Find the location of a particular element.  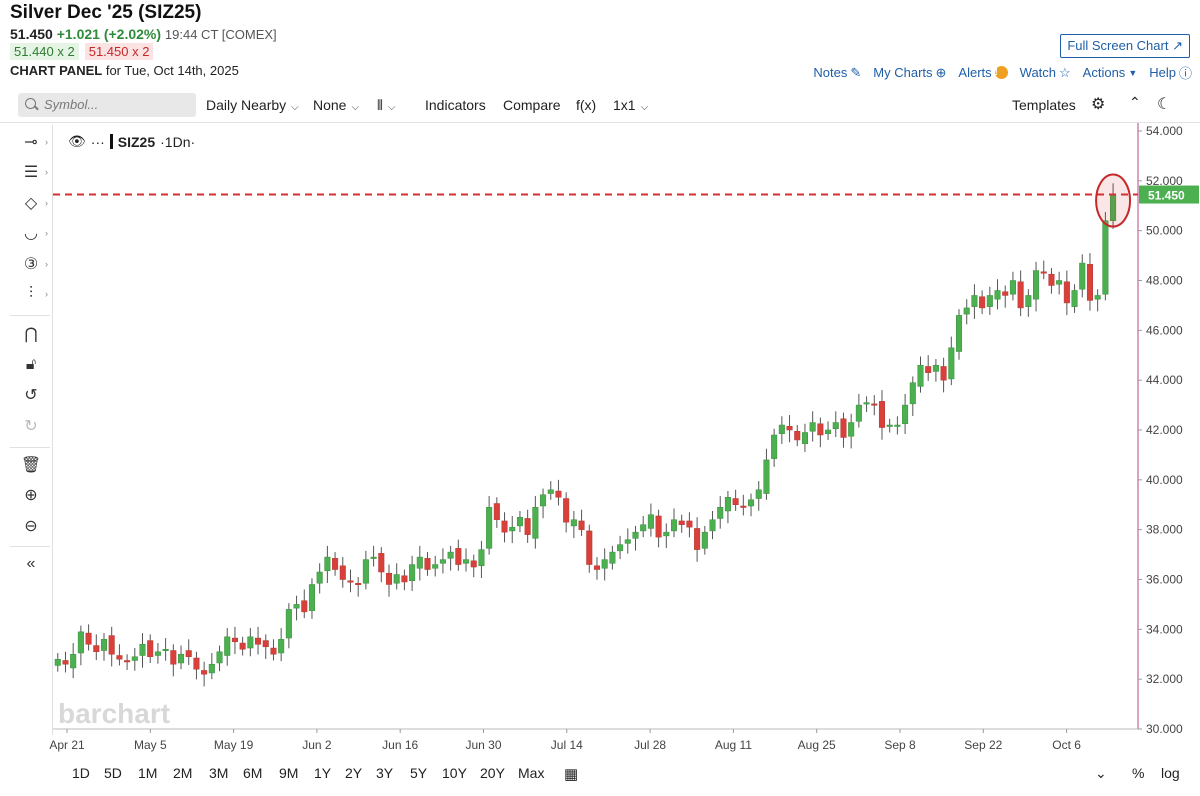

range-1y: 1Y is located at coordinates (323, 773).